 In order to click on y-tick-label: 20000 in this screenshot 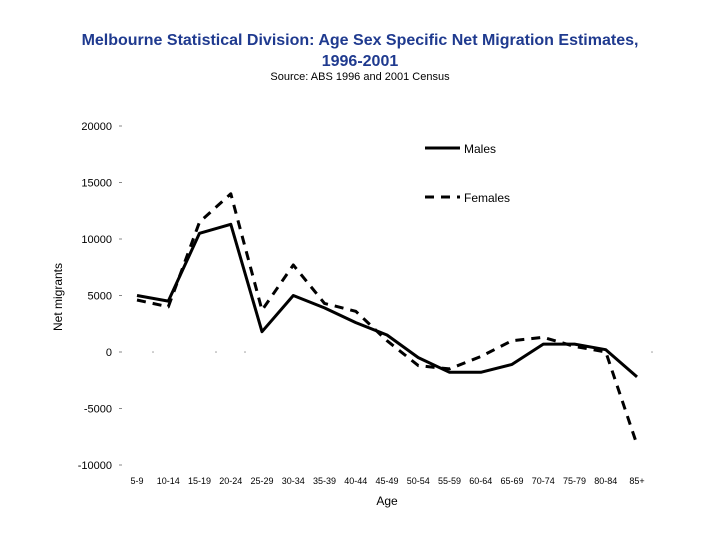, I will do `click(96, 127)`.